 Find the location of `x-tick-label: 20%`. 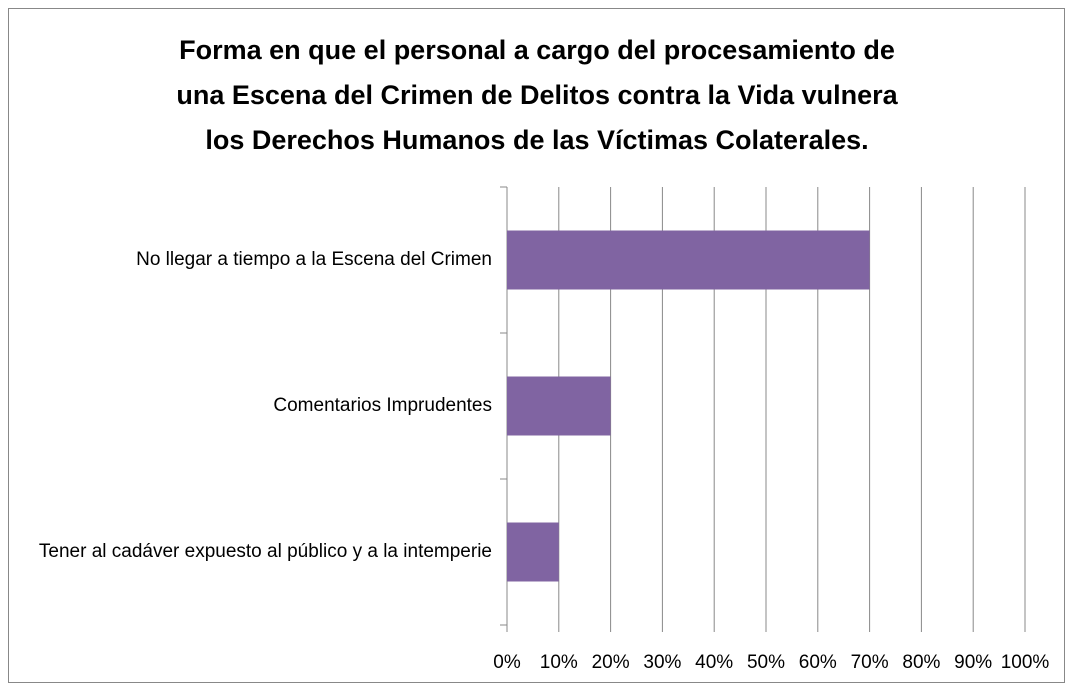

x-tick-label: 20% is located at coordinates (611, 662).